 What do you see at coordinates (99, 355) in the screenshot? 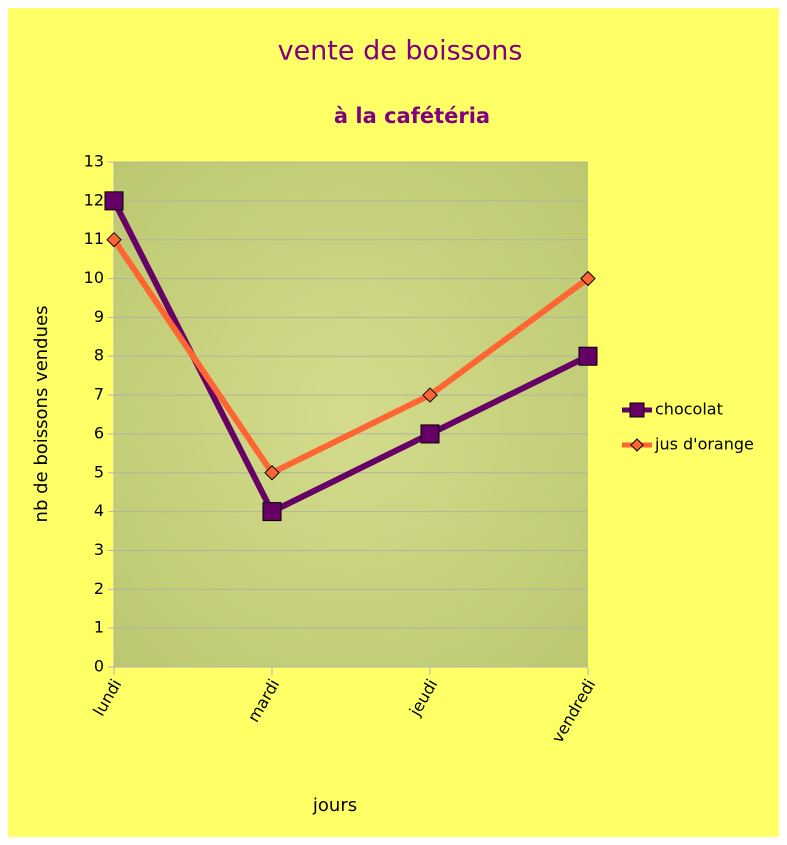
I see `y-tick-label: 8` at bounding box center [99, 355].